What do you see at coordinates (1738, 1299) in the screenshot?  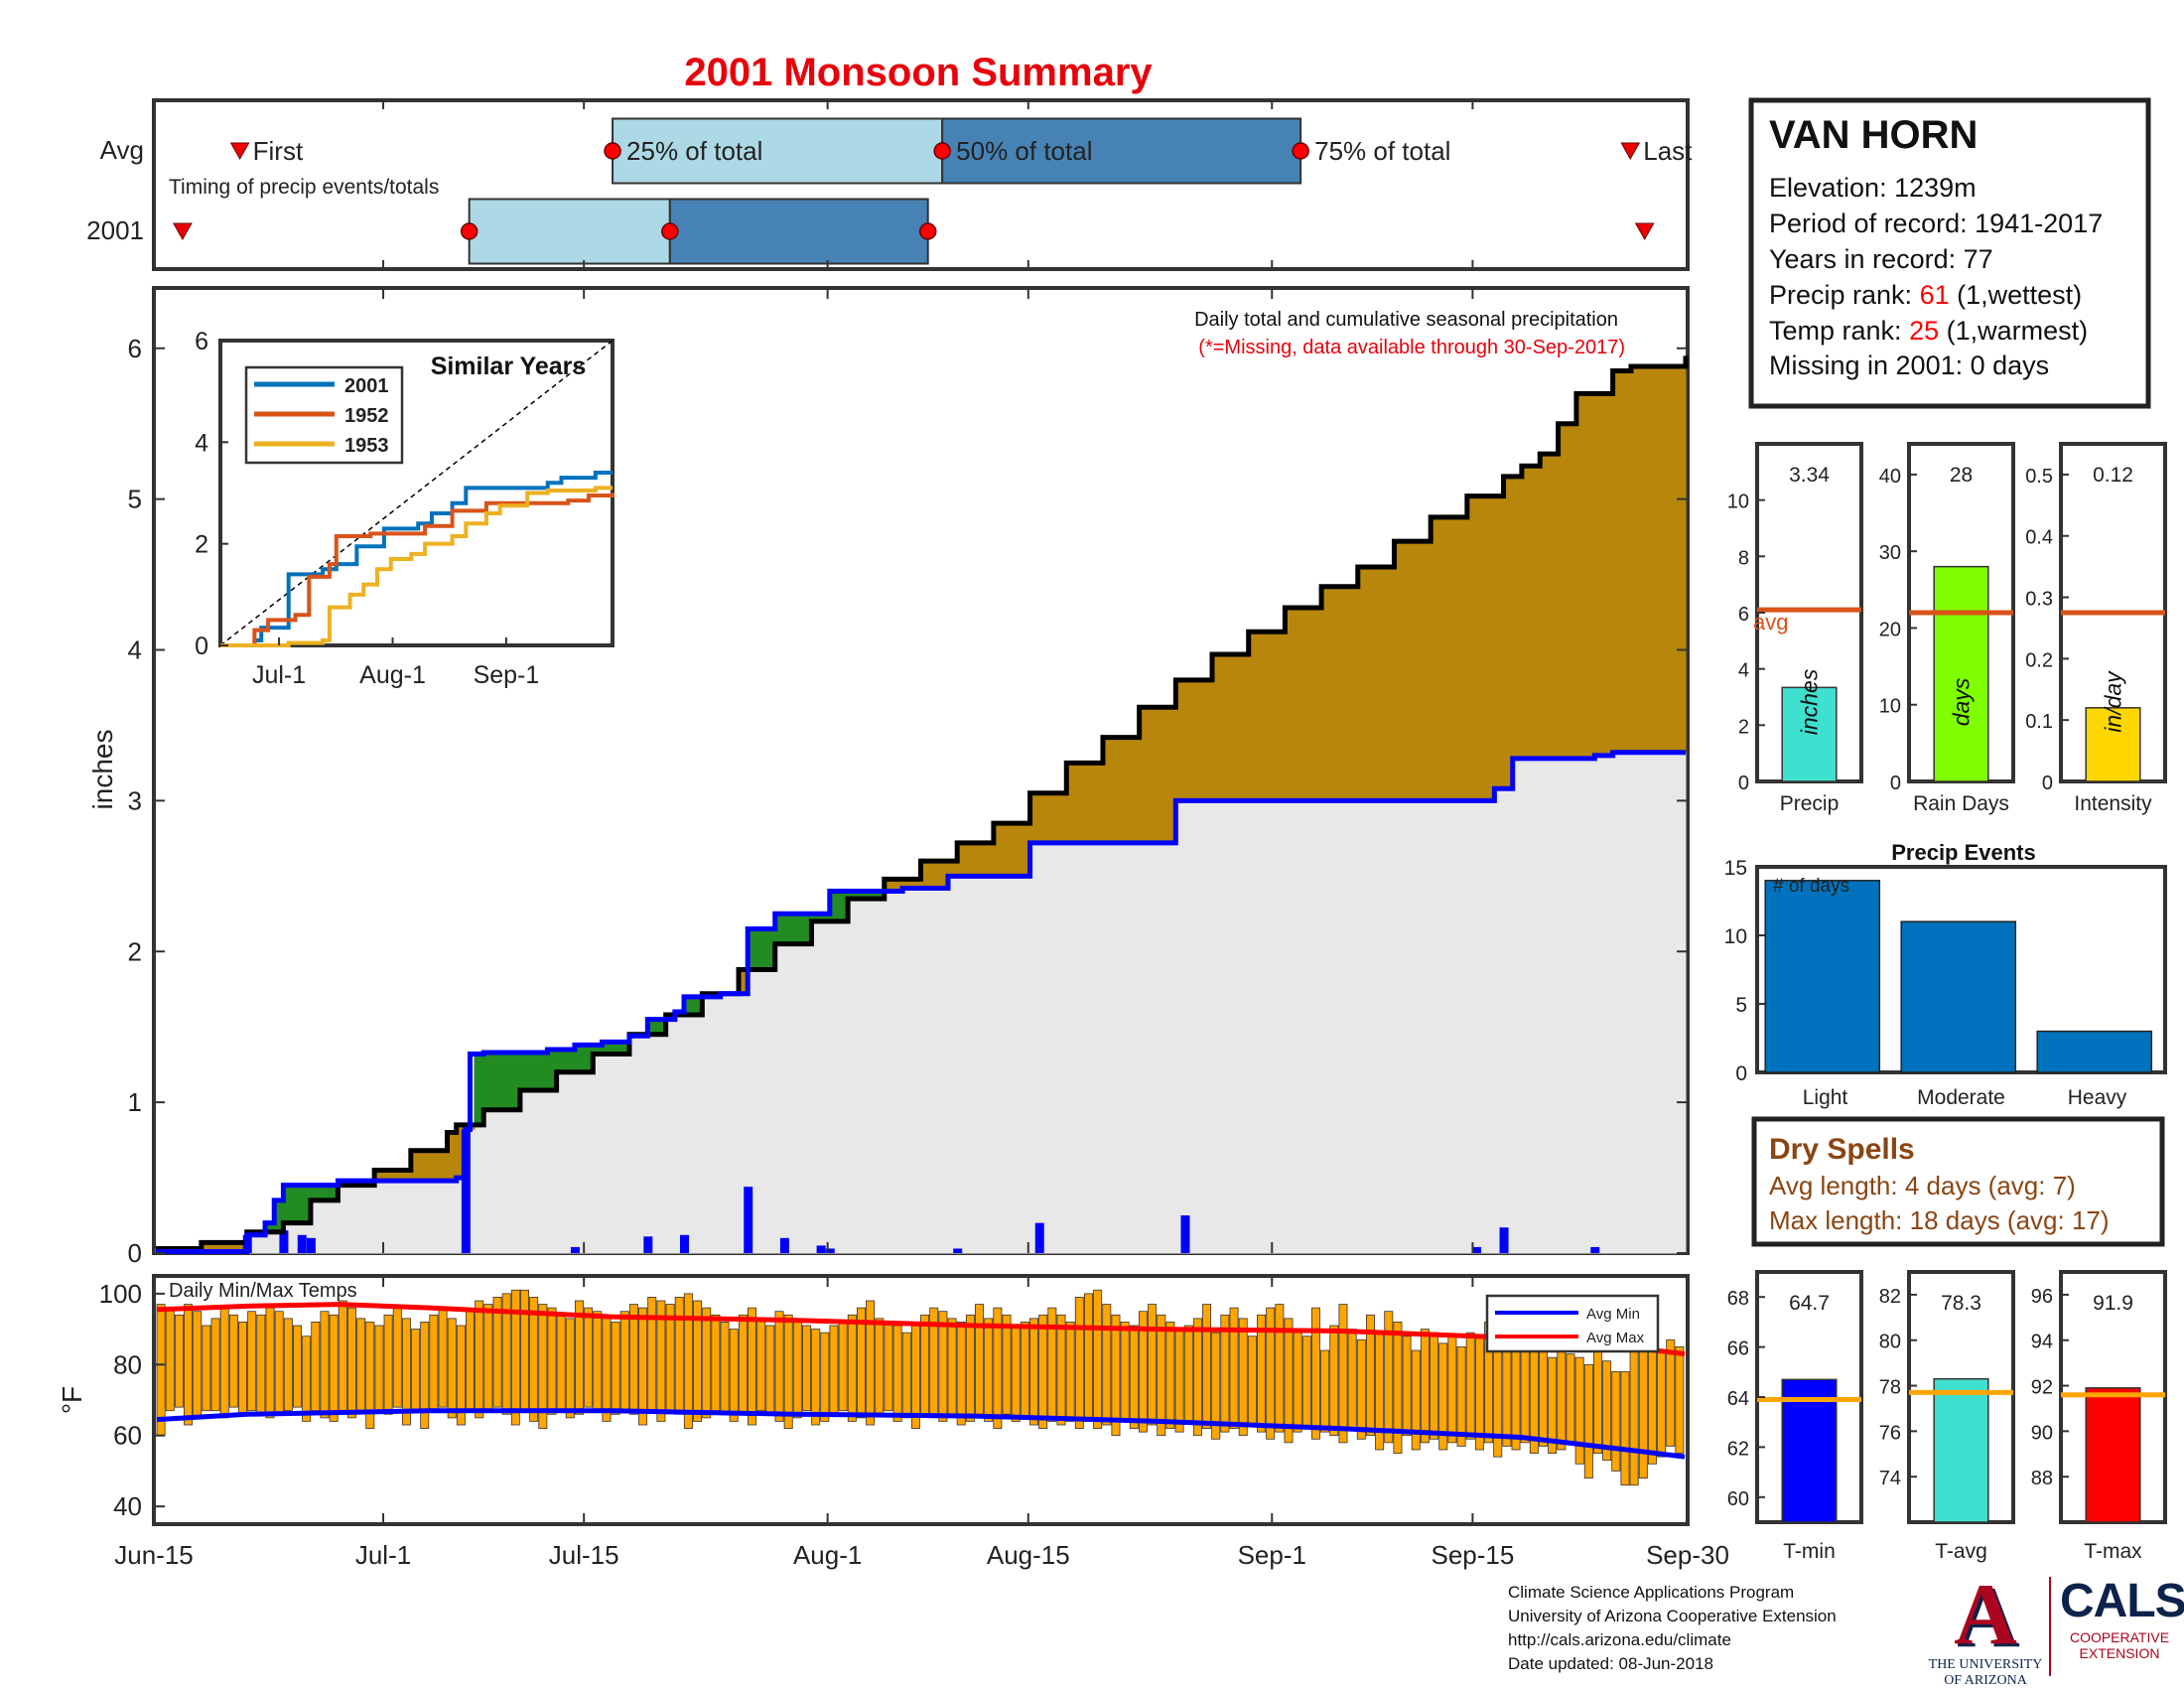 I see `tmin-ytick-label: 68` at bounding box center [1738, 1299].